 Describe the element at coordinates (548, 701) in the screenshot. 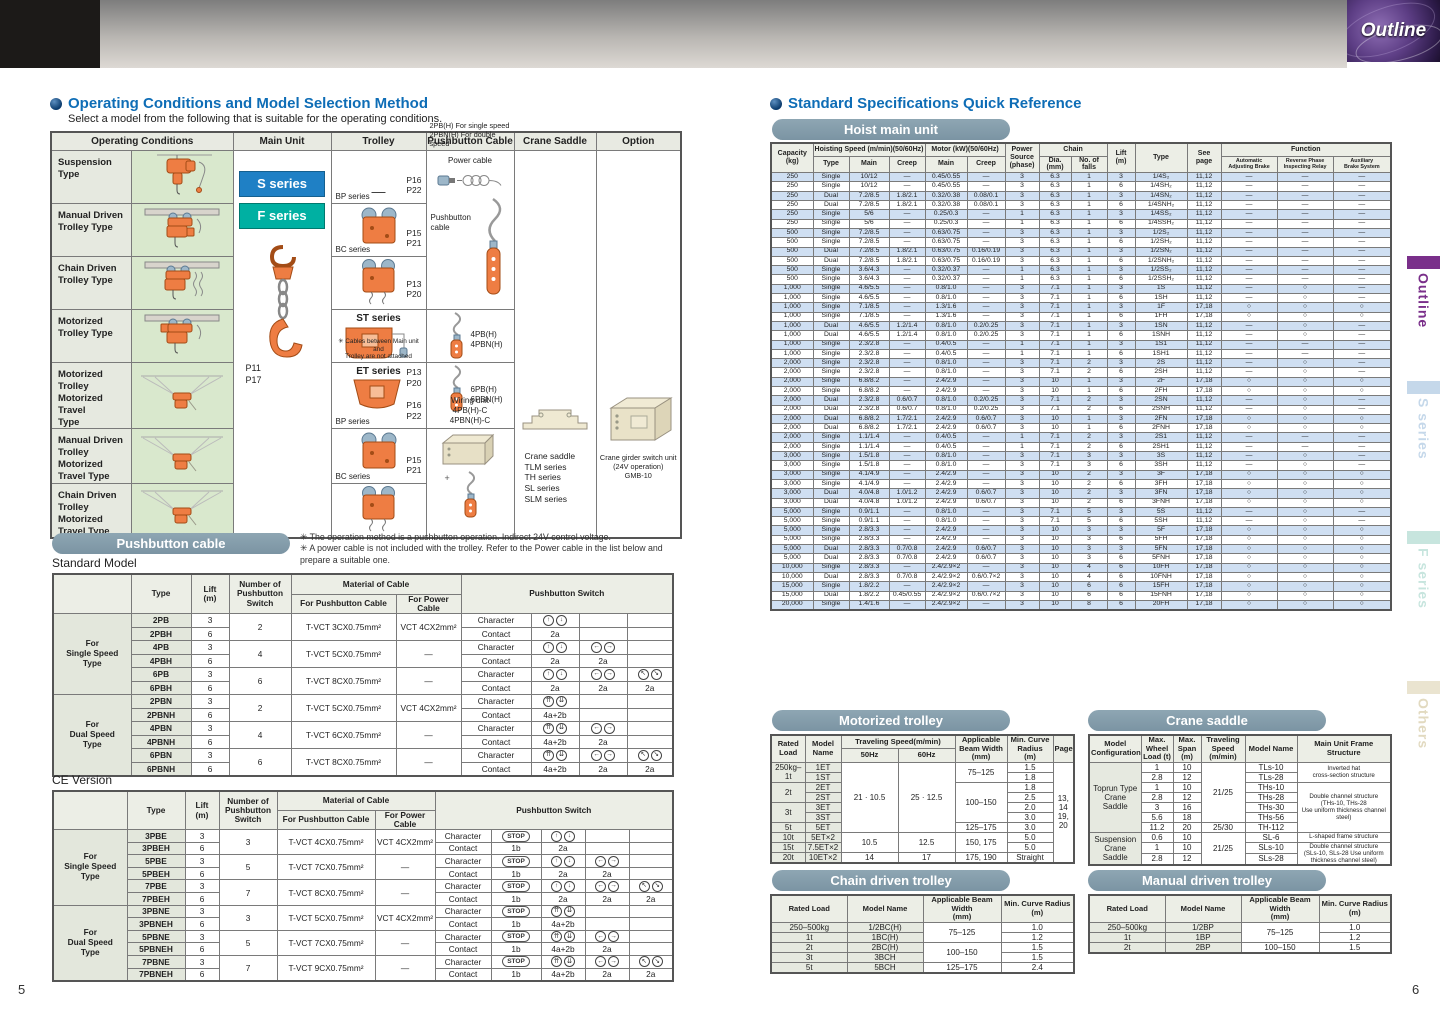

I see `dup-arrow-button-icon: ⇈` at that location.